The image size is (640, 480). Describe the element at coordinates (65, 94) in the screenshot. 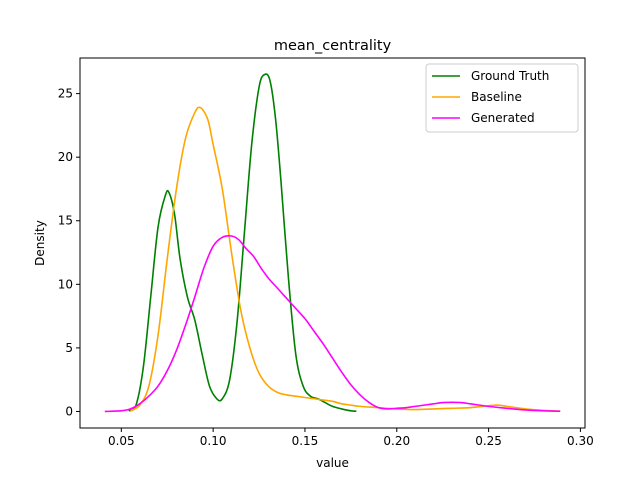

I see `y-tick-label: 25` at that location.